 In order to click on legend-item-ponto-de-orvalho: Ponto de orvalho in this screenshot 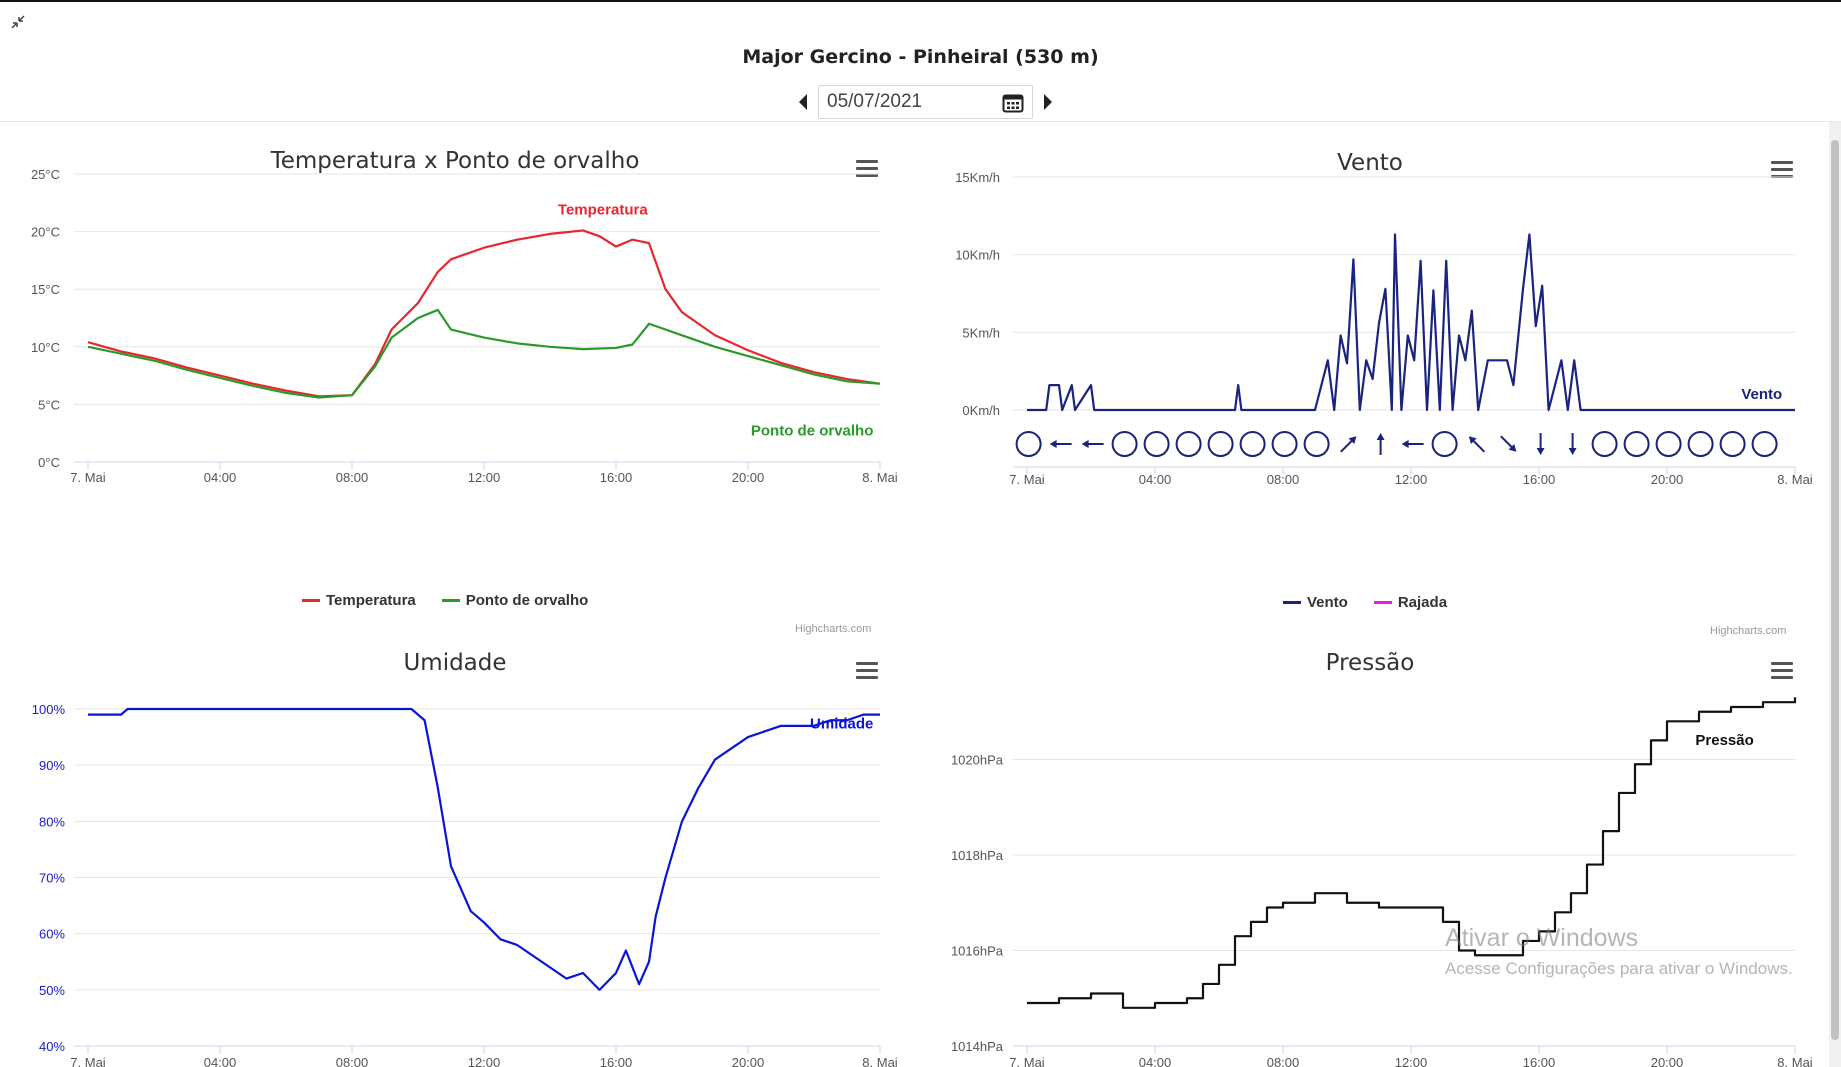, I will do `click(515, 600)`.